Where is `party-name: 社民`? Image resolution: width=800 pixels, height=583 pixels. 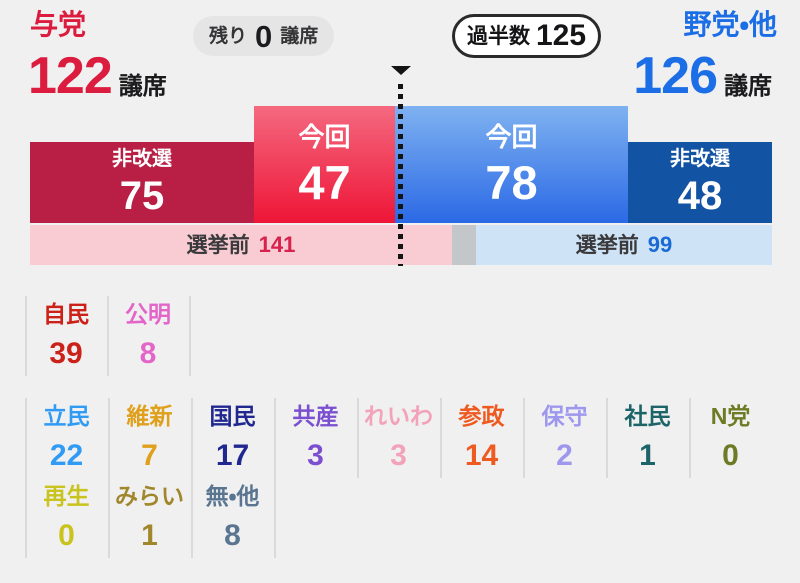
party-name: 社民 is located at coordinates (647, 415).